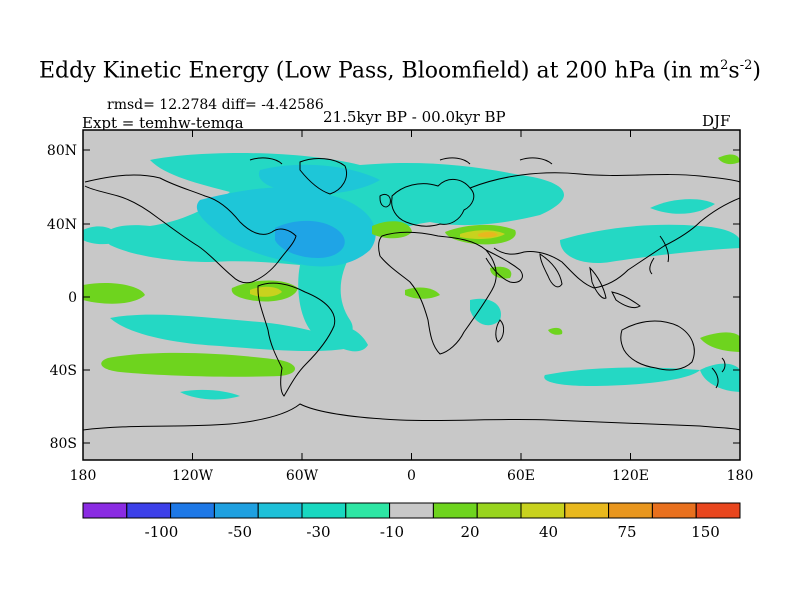  What do you see at coordinates (705, 532) in the screenshot?
I see `colorbar-label: 150` at bounding box center [705, 532].